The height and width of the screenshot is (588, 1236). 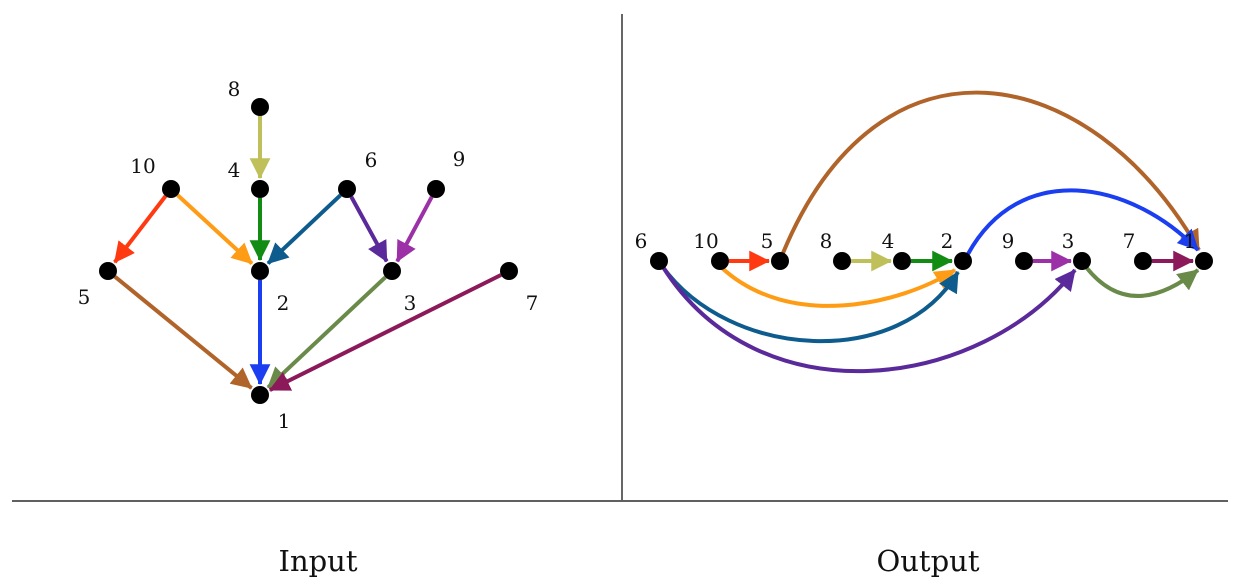 What do you see at coordinates (284, 421) in the screenshot?
I see `node-label-1: 1` at bounding box center [284, 421].